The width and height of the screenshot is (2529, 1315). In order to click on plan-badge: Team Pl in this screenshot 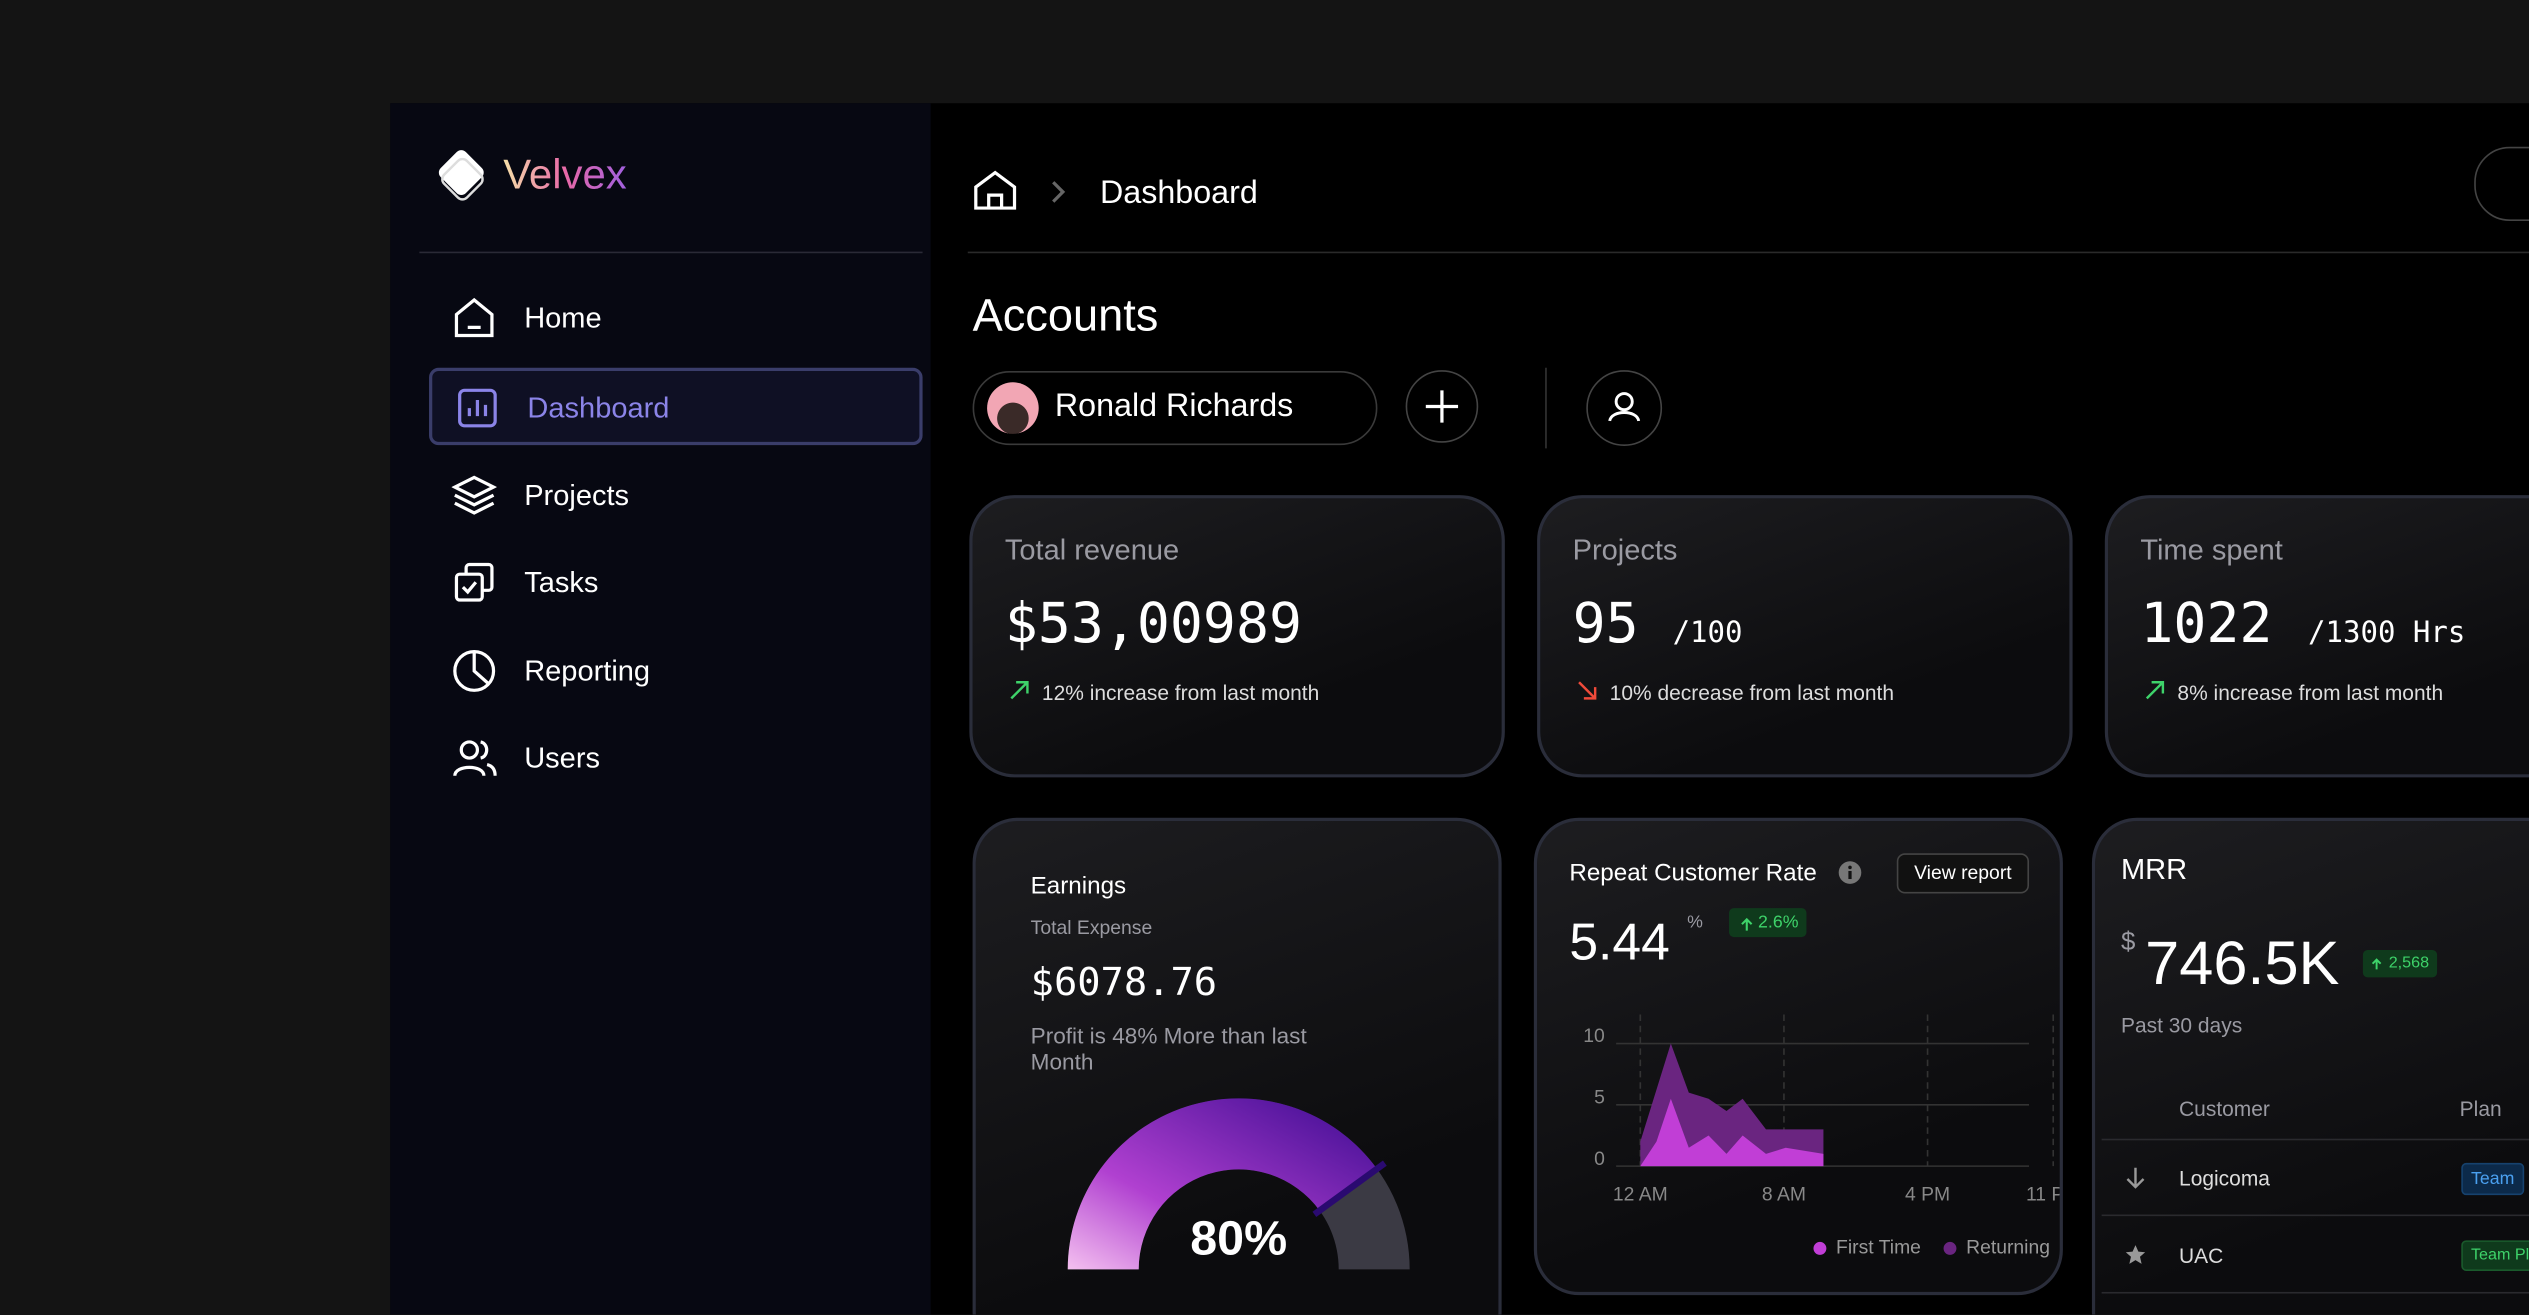, I will do `click(2495, 1255)`.